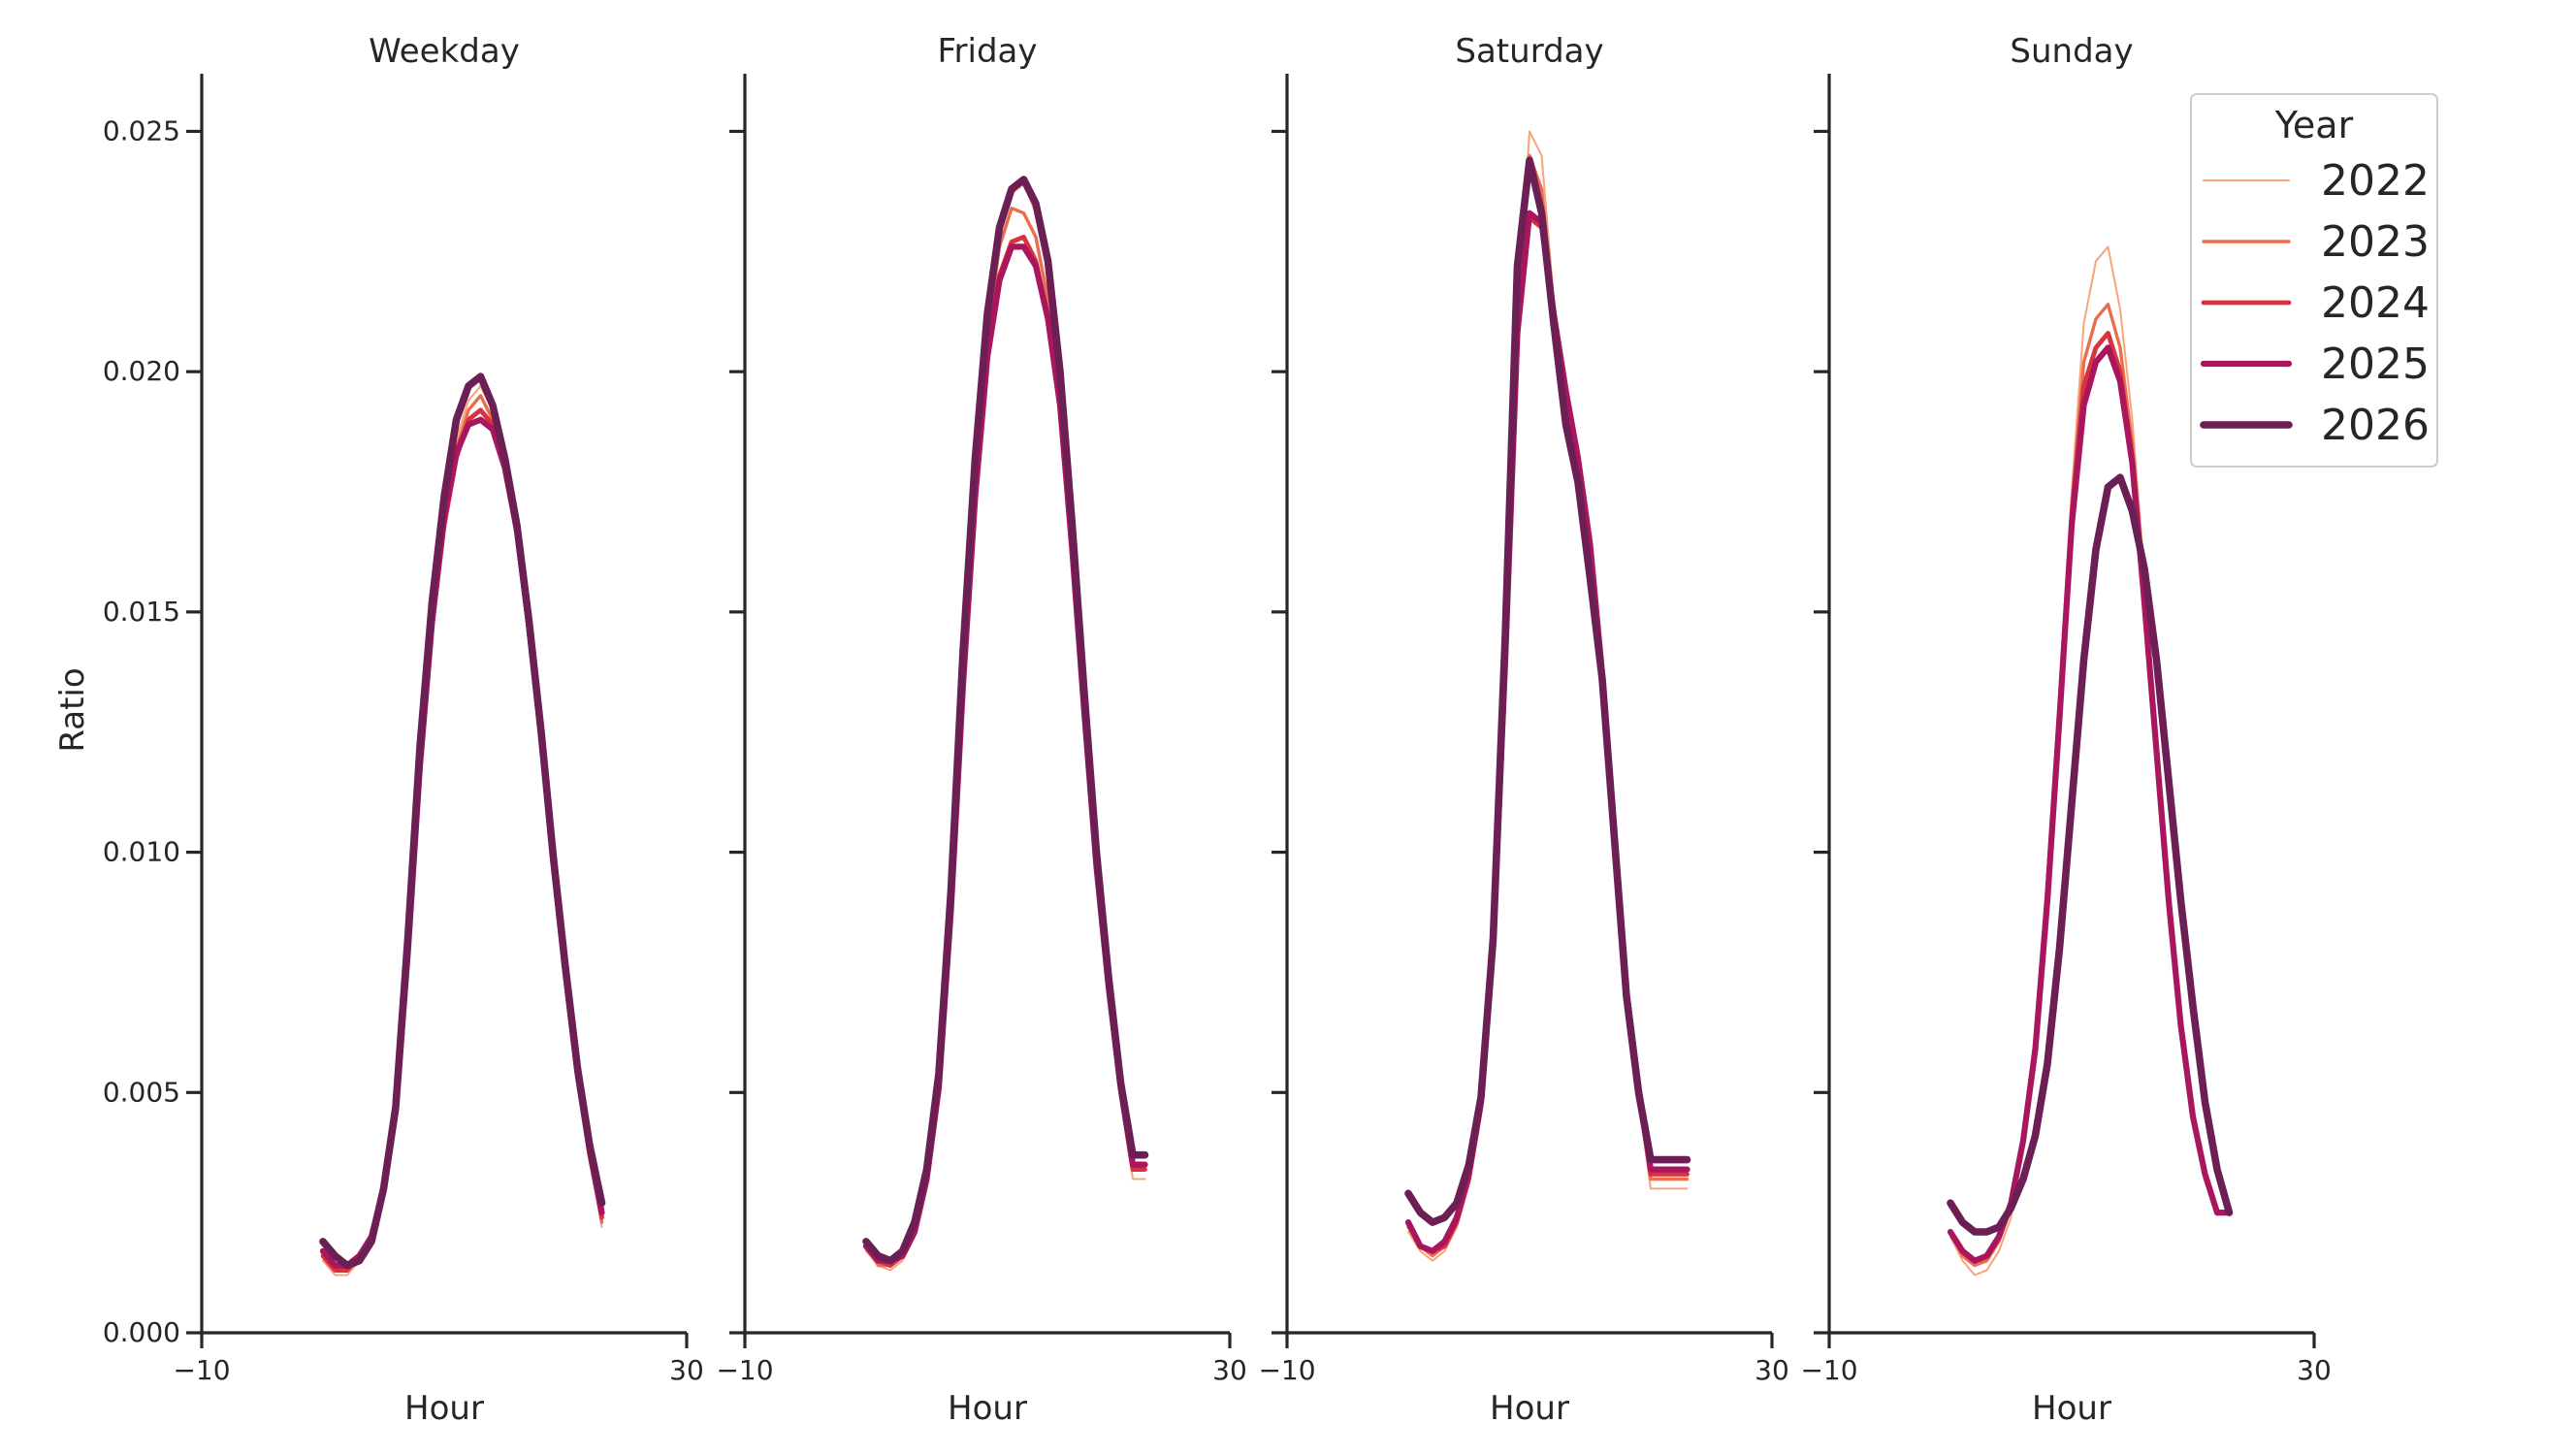 This screenshot has height=1455, width=2576. What do you see at coordinates (72, 709) in the screenshot?
I see `y-axis-label: Ratio` at bounding box center [72, 709].